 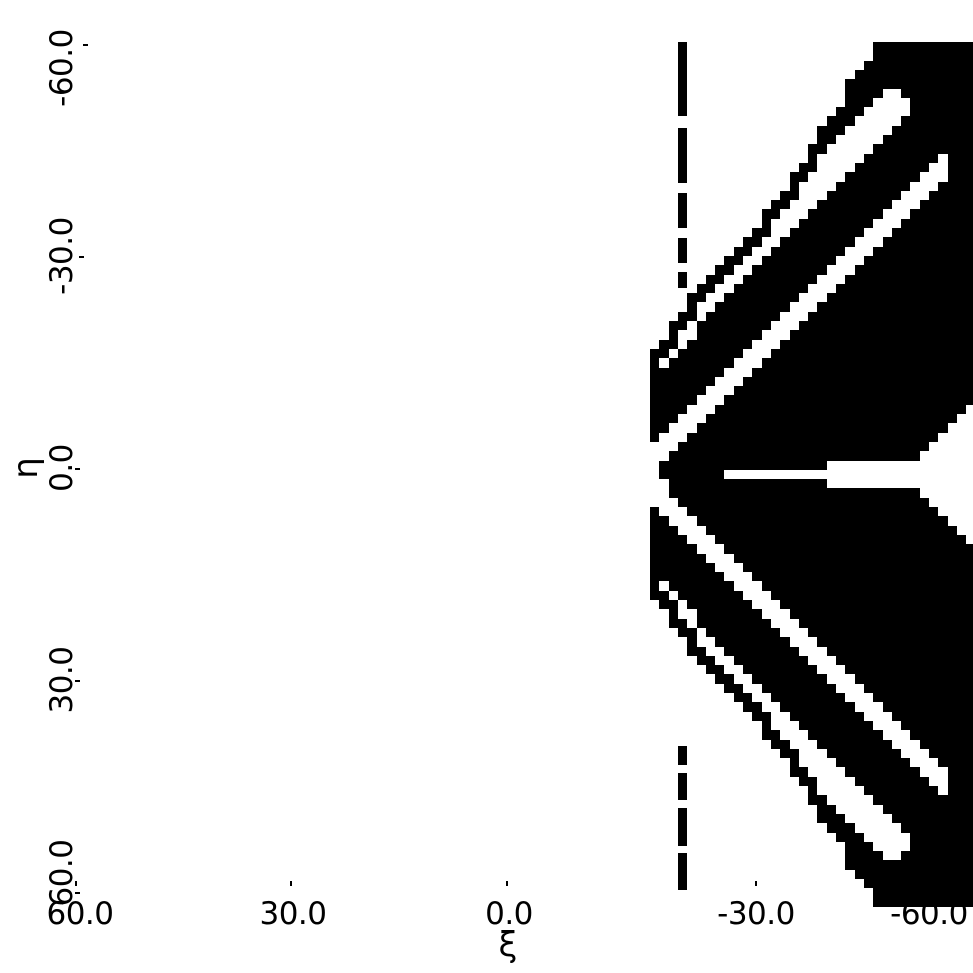 What do you see at coordinates (62, 256) in the screenshot?
I see `y-tick-label: -30.0` at bounding box center [62, 256].